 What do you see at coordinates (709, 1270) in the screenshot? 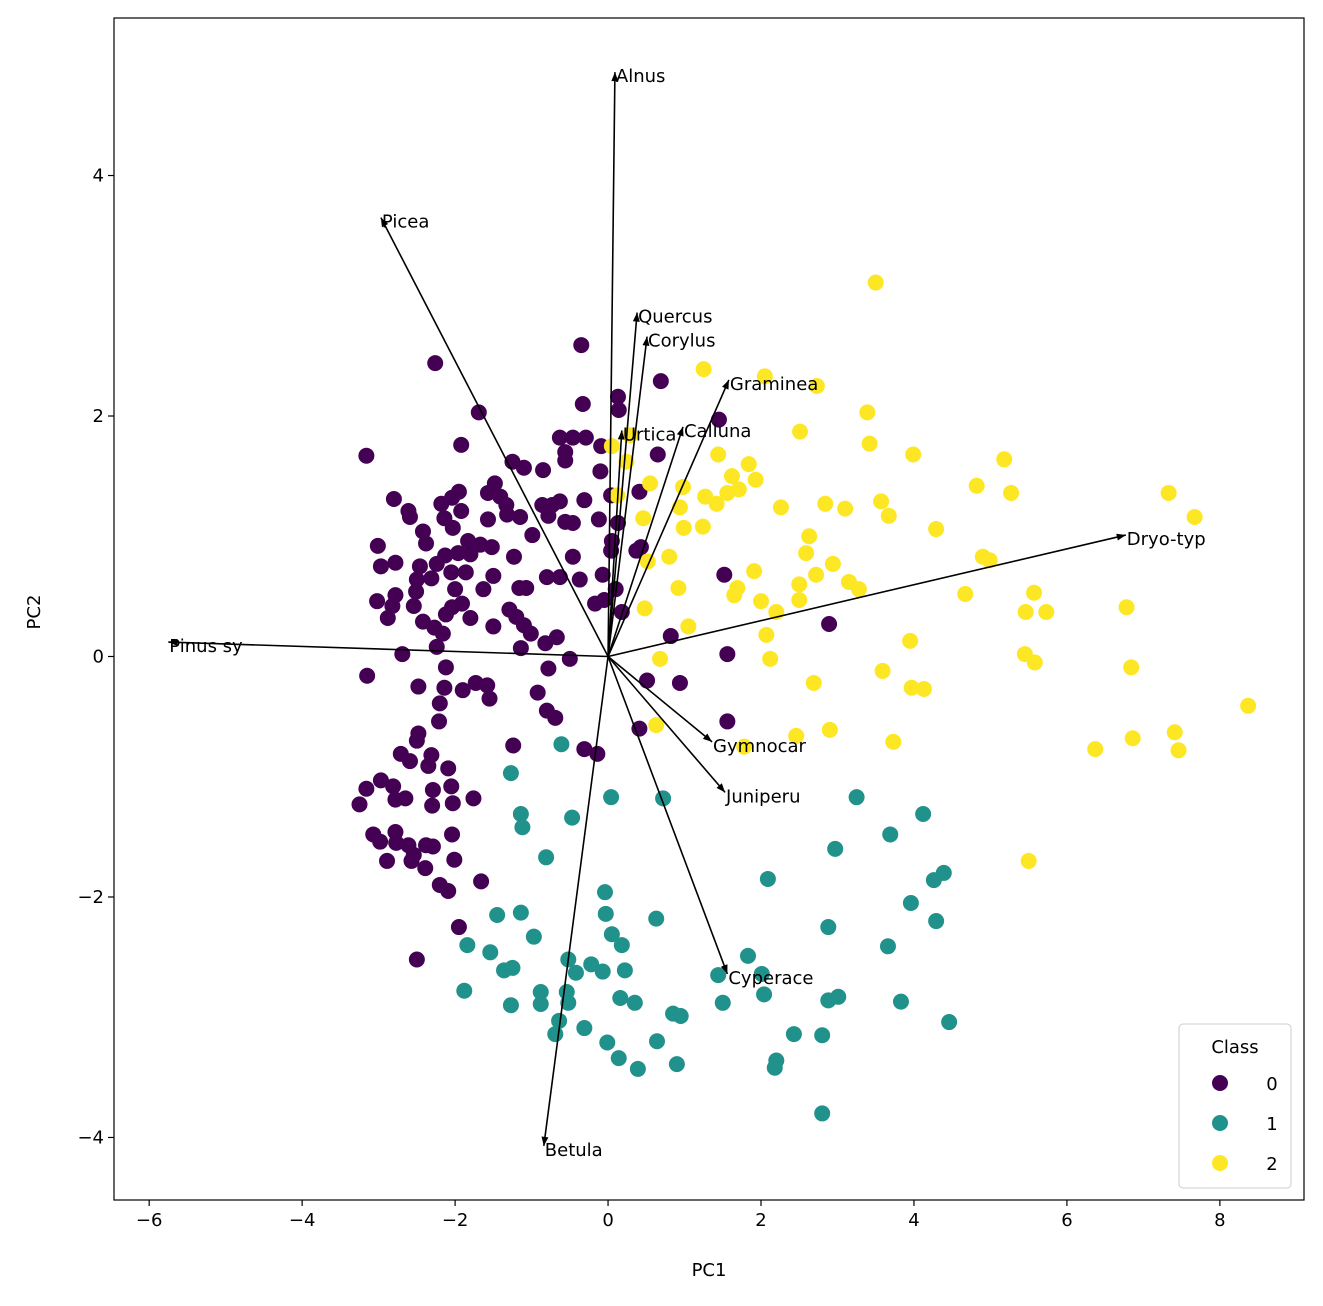
I see `x-axis-label: PC1` at bounding box center [709, 1270].